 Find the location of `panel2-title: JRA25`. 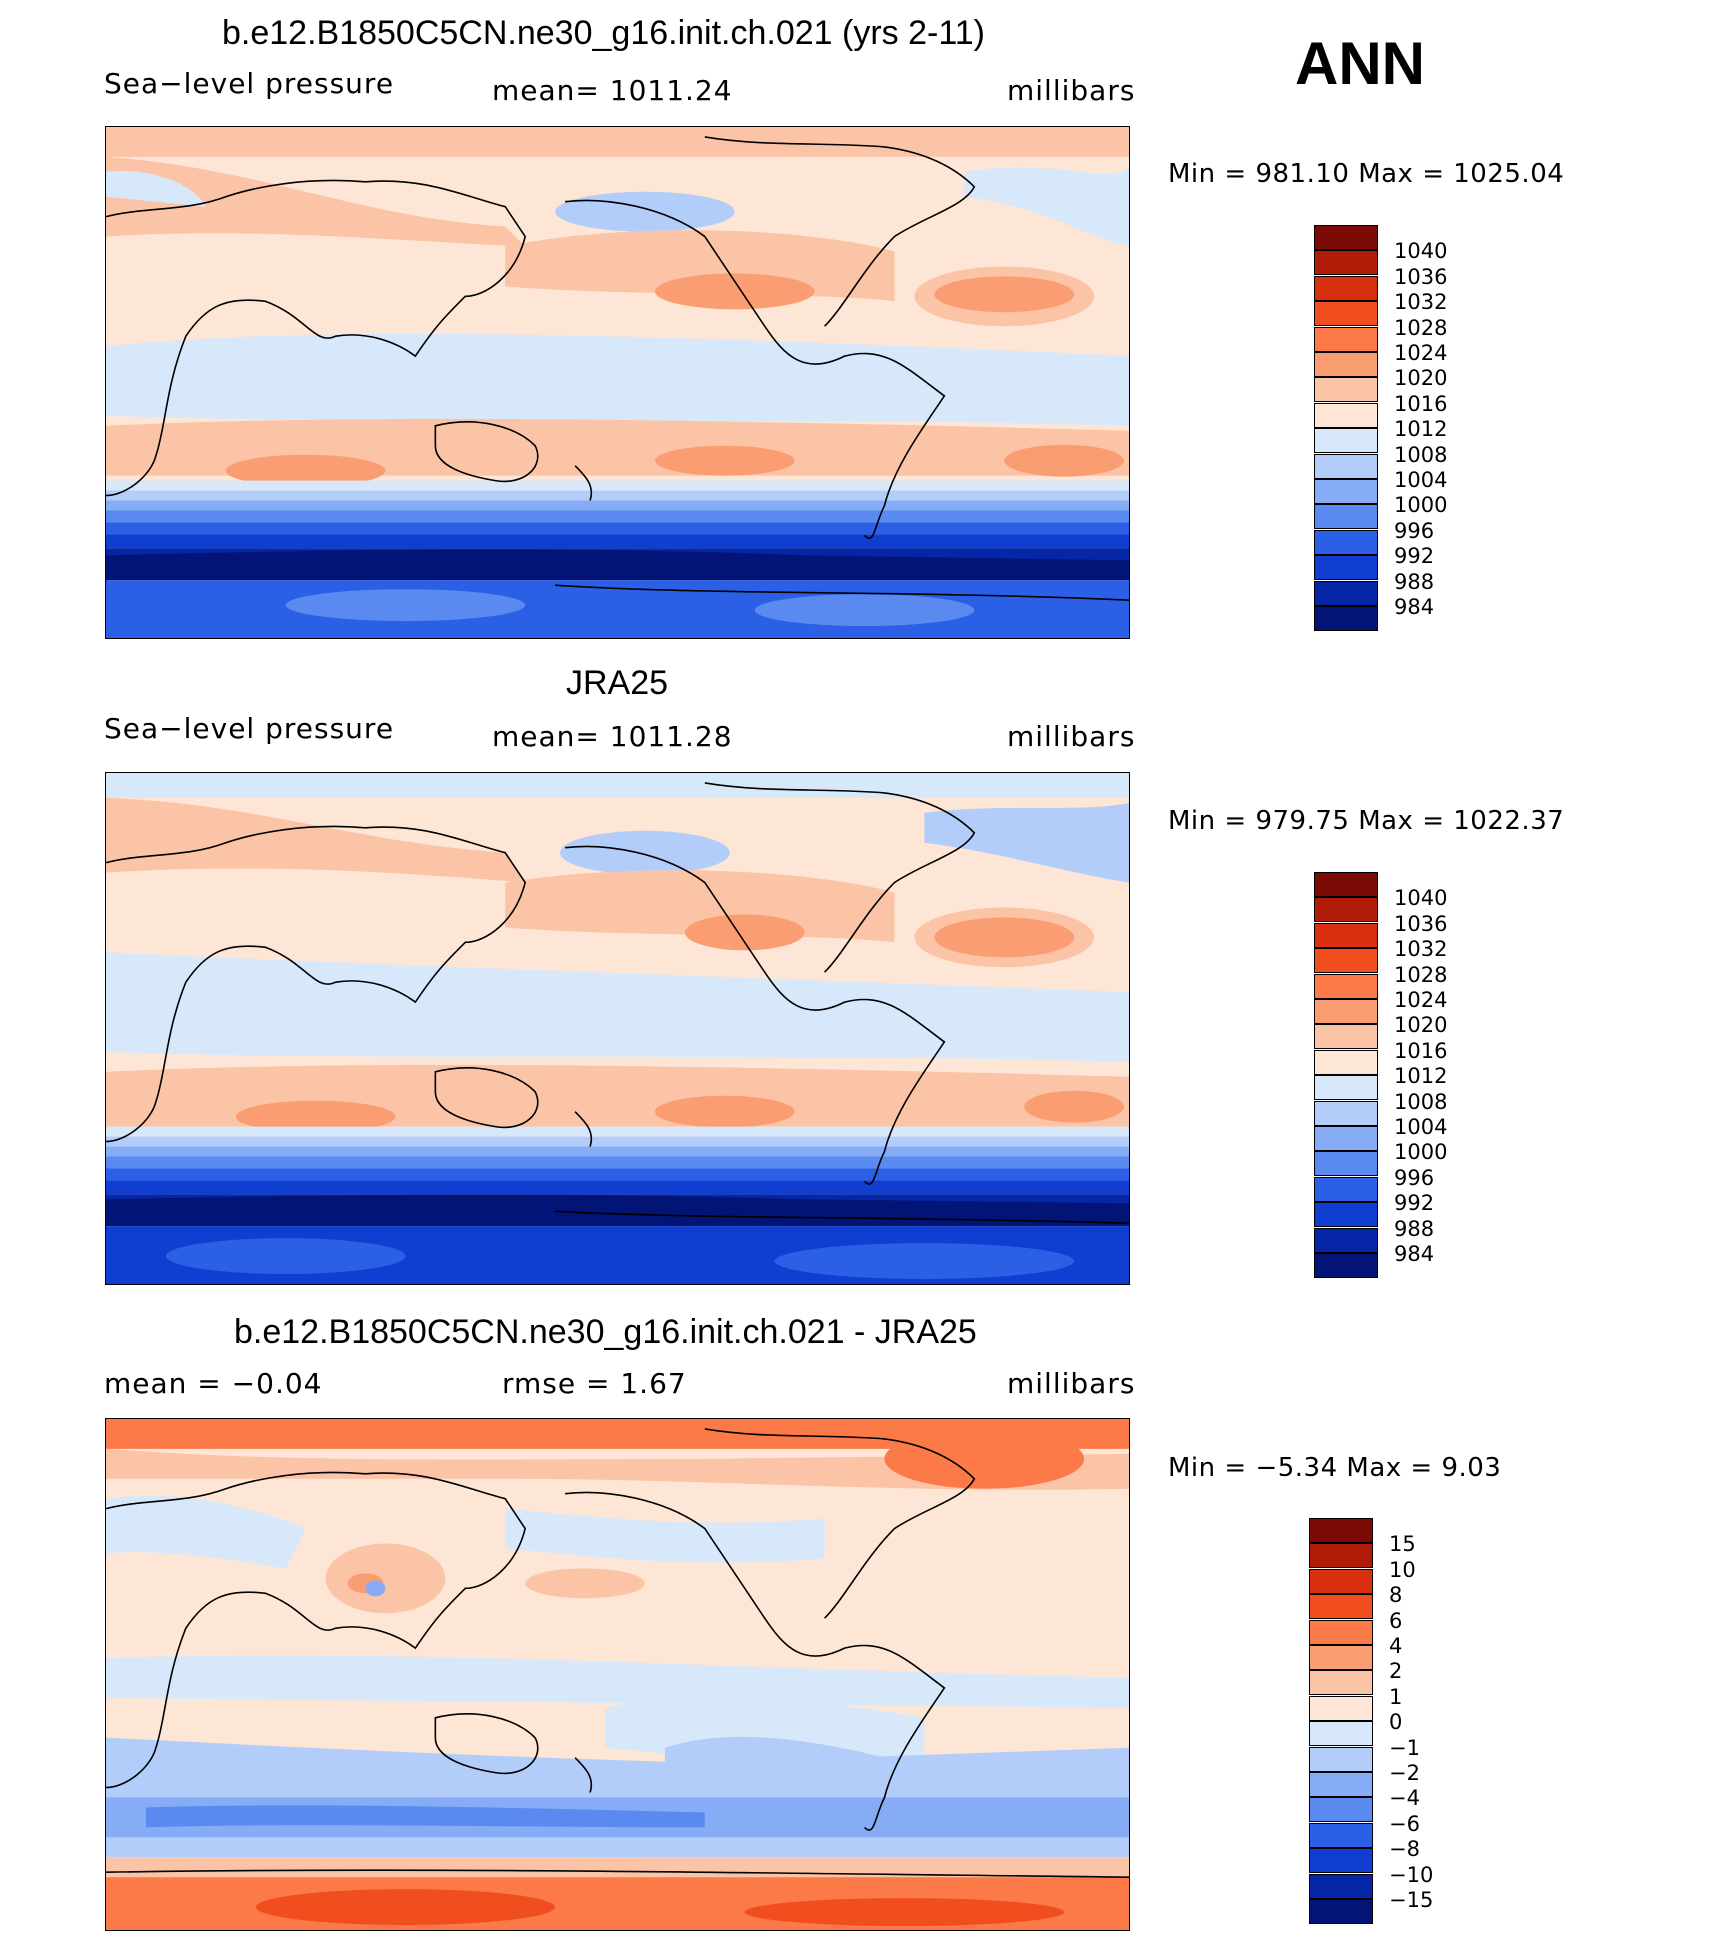

panel2-title: JRA25 is located at coordinates (617, 683).